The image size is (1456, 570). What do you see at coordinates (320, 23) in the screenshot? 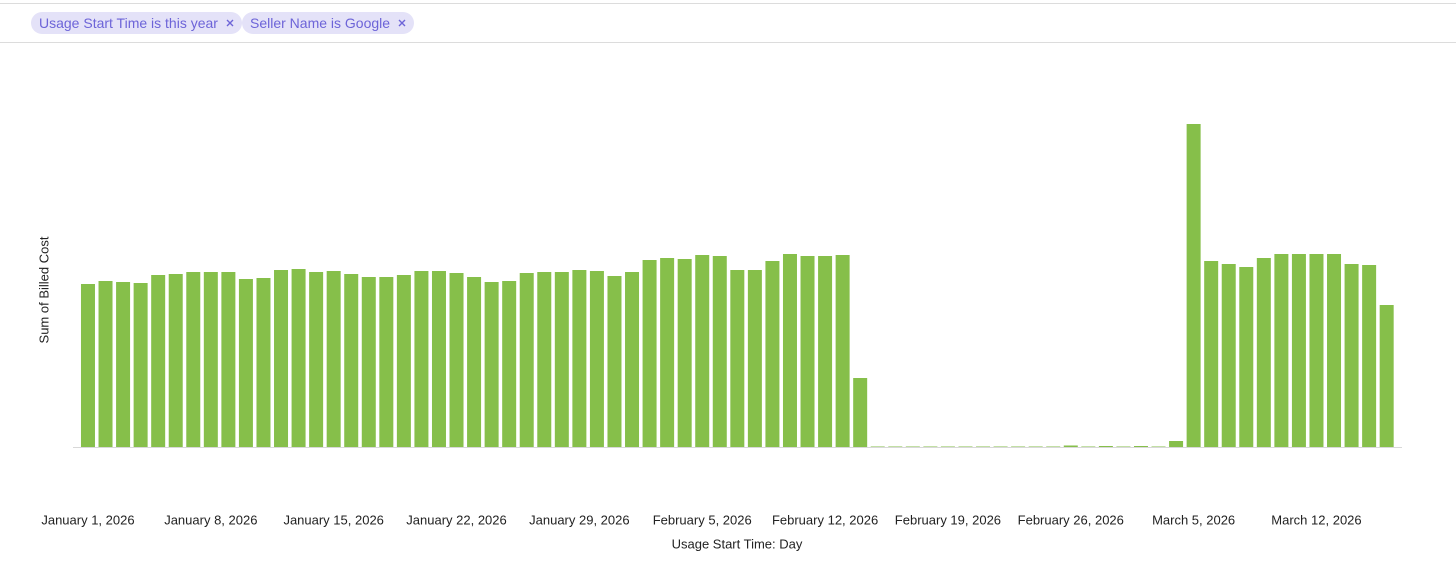
I see `filter-label: Seller Name is Google` at bounding box center [320, 23].